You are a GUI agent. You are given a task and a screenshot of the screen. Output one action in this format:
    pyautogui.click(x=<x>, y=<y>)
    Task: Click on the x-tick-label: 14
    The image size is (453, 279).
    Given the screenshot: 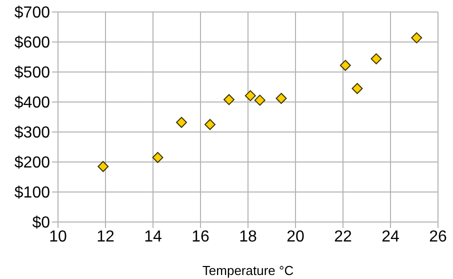 What is the action you would take?
    pyautogui.click(x=153, y=237)
    